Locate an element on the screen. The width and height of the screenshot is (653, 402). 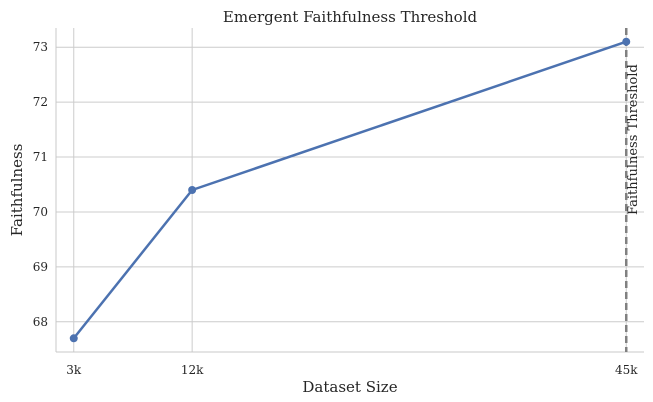
y-tick-label: 73 is located at coordinates (40, 47).